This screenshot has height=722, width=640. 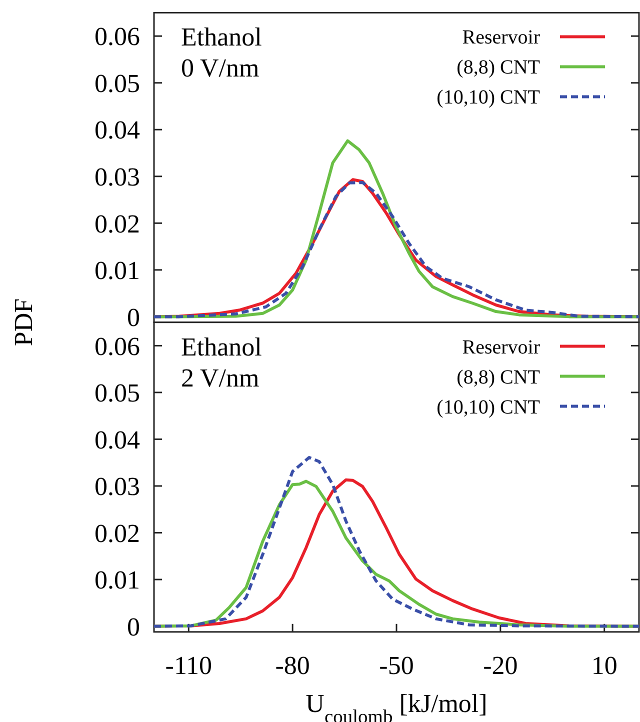 What do you see at coordinates (220, 68) in the screenshot?
I see `annotation: 0 V/nm` at bounding box center [220, 68].